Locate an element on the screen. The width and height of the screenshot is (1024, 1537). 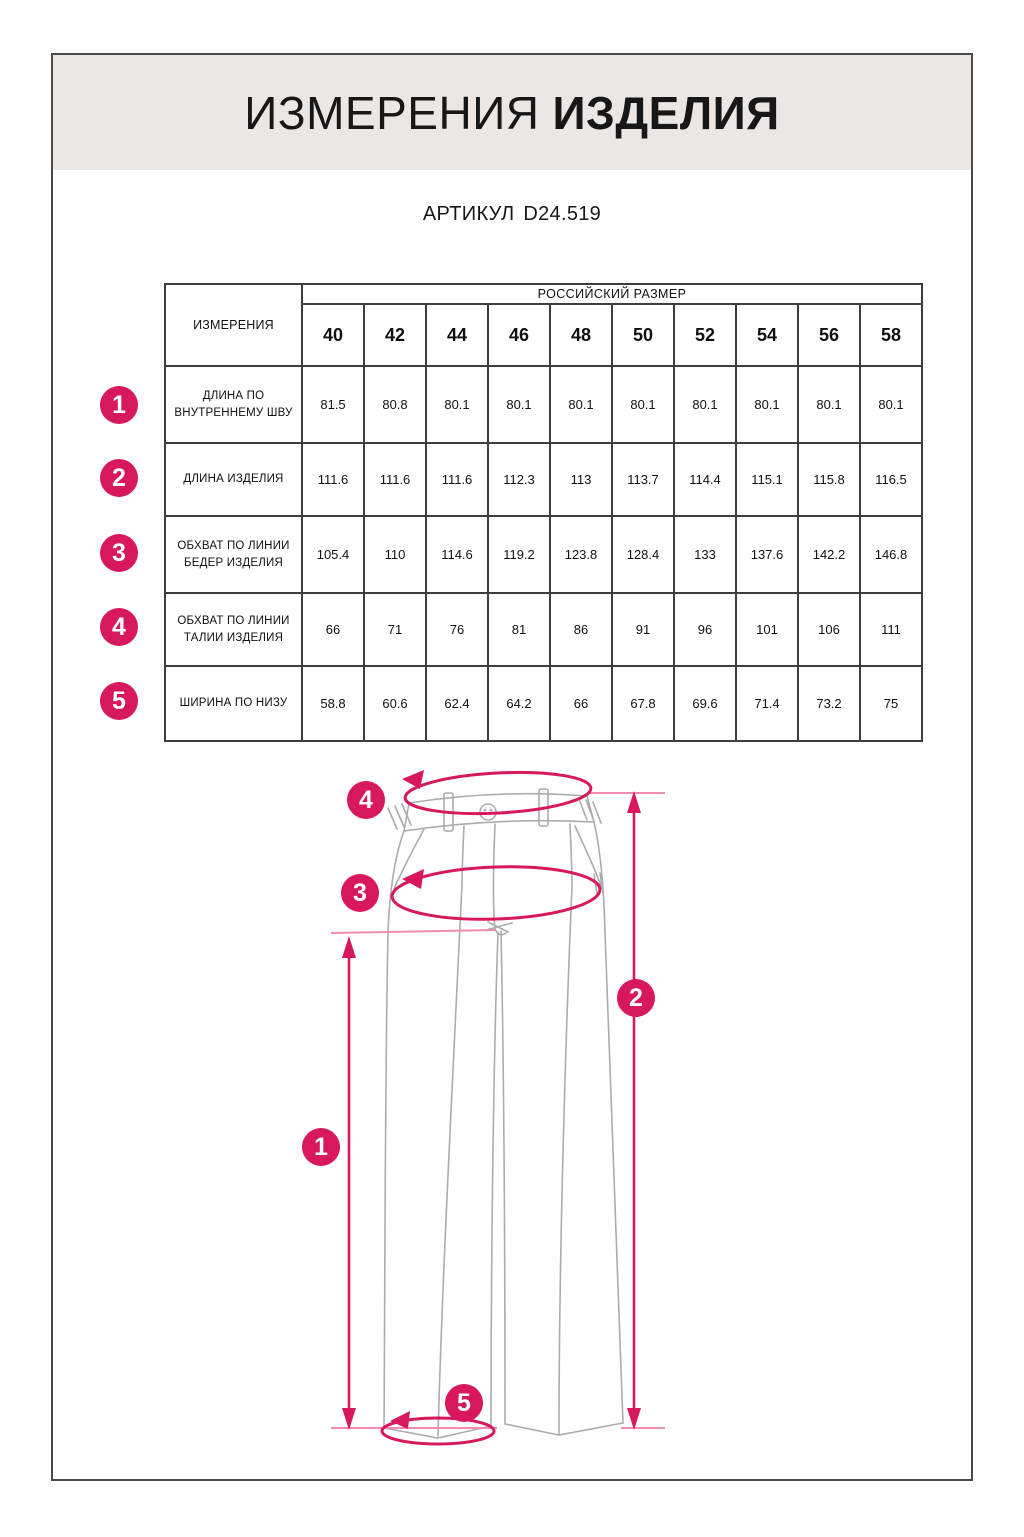
size-col-header: 40 is located at coordinates (333, 335).